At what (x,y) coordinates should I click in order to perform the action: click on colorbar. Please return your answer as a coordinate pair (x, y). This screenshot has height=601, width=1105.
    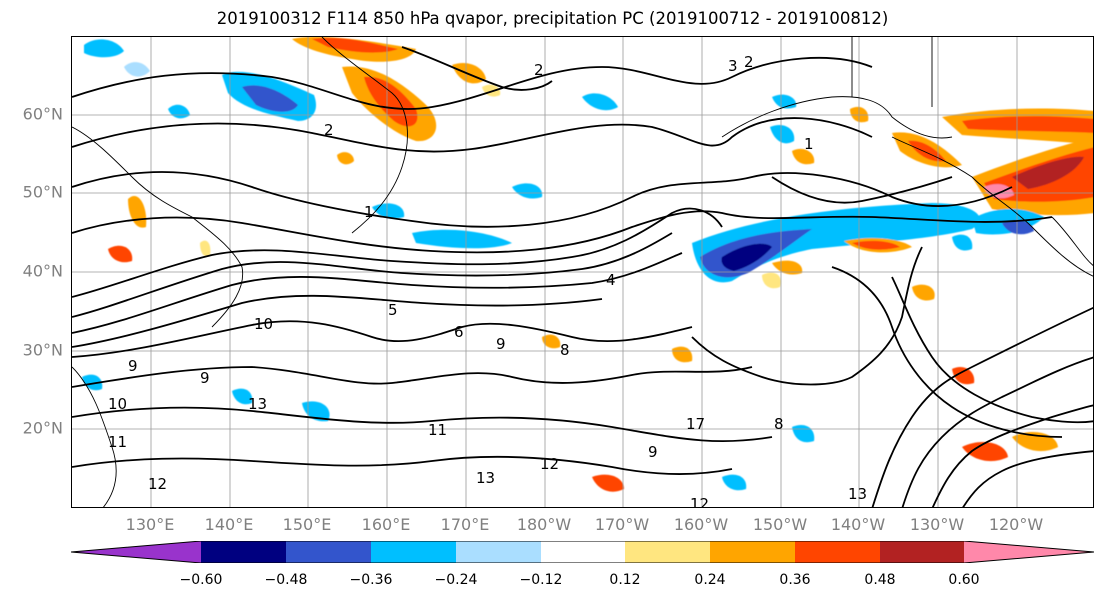
    Looking at the image, I should click on (582, 552).